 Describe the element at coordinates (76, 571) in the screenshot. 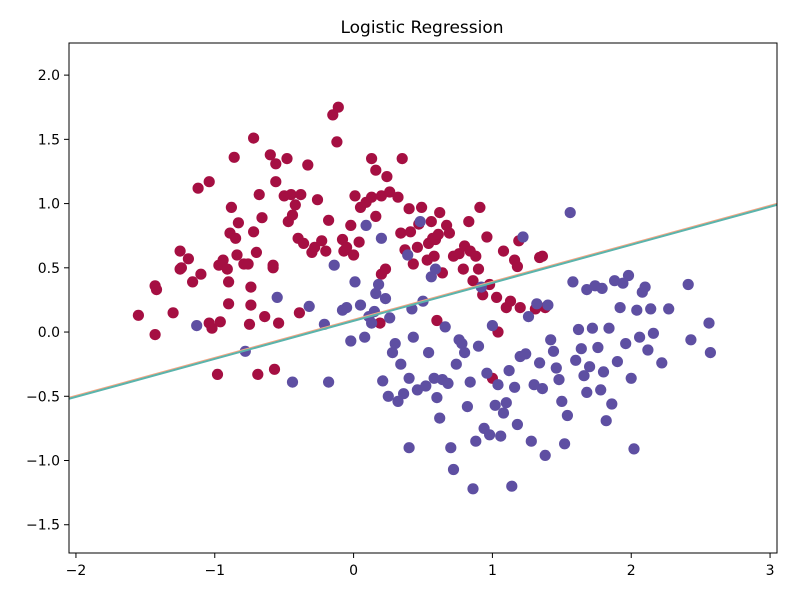

I see `x-tick-label-0: −2` at that location.